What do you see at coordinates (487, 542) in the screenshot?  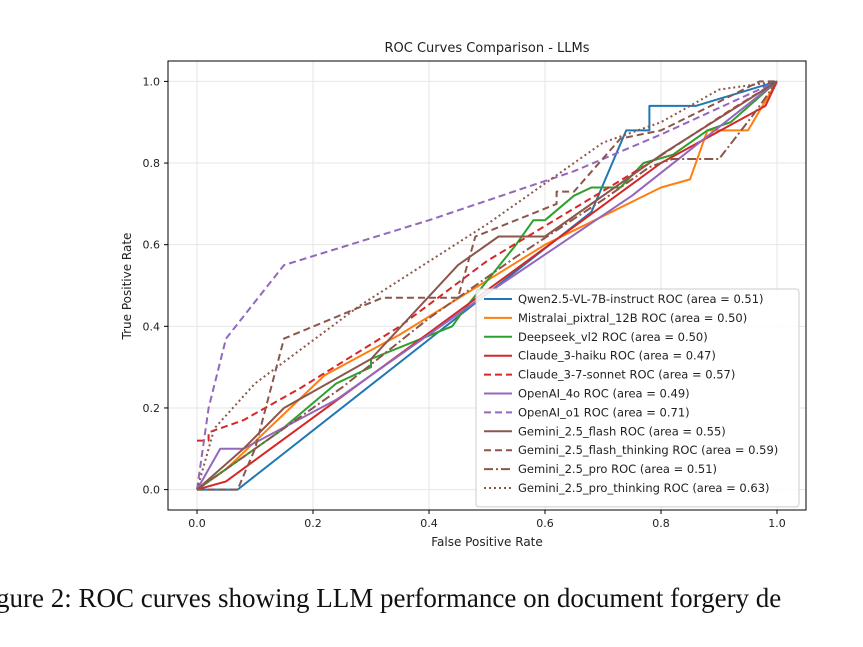 I see `x-axis-label: False Positive Rate` at bounding box center [487, 542].